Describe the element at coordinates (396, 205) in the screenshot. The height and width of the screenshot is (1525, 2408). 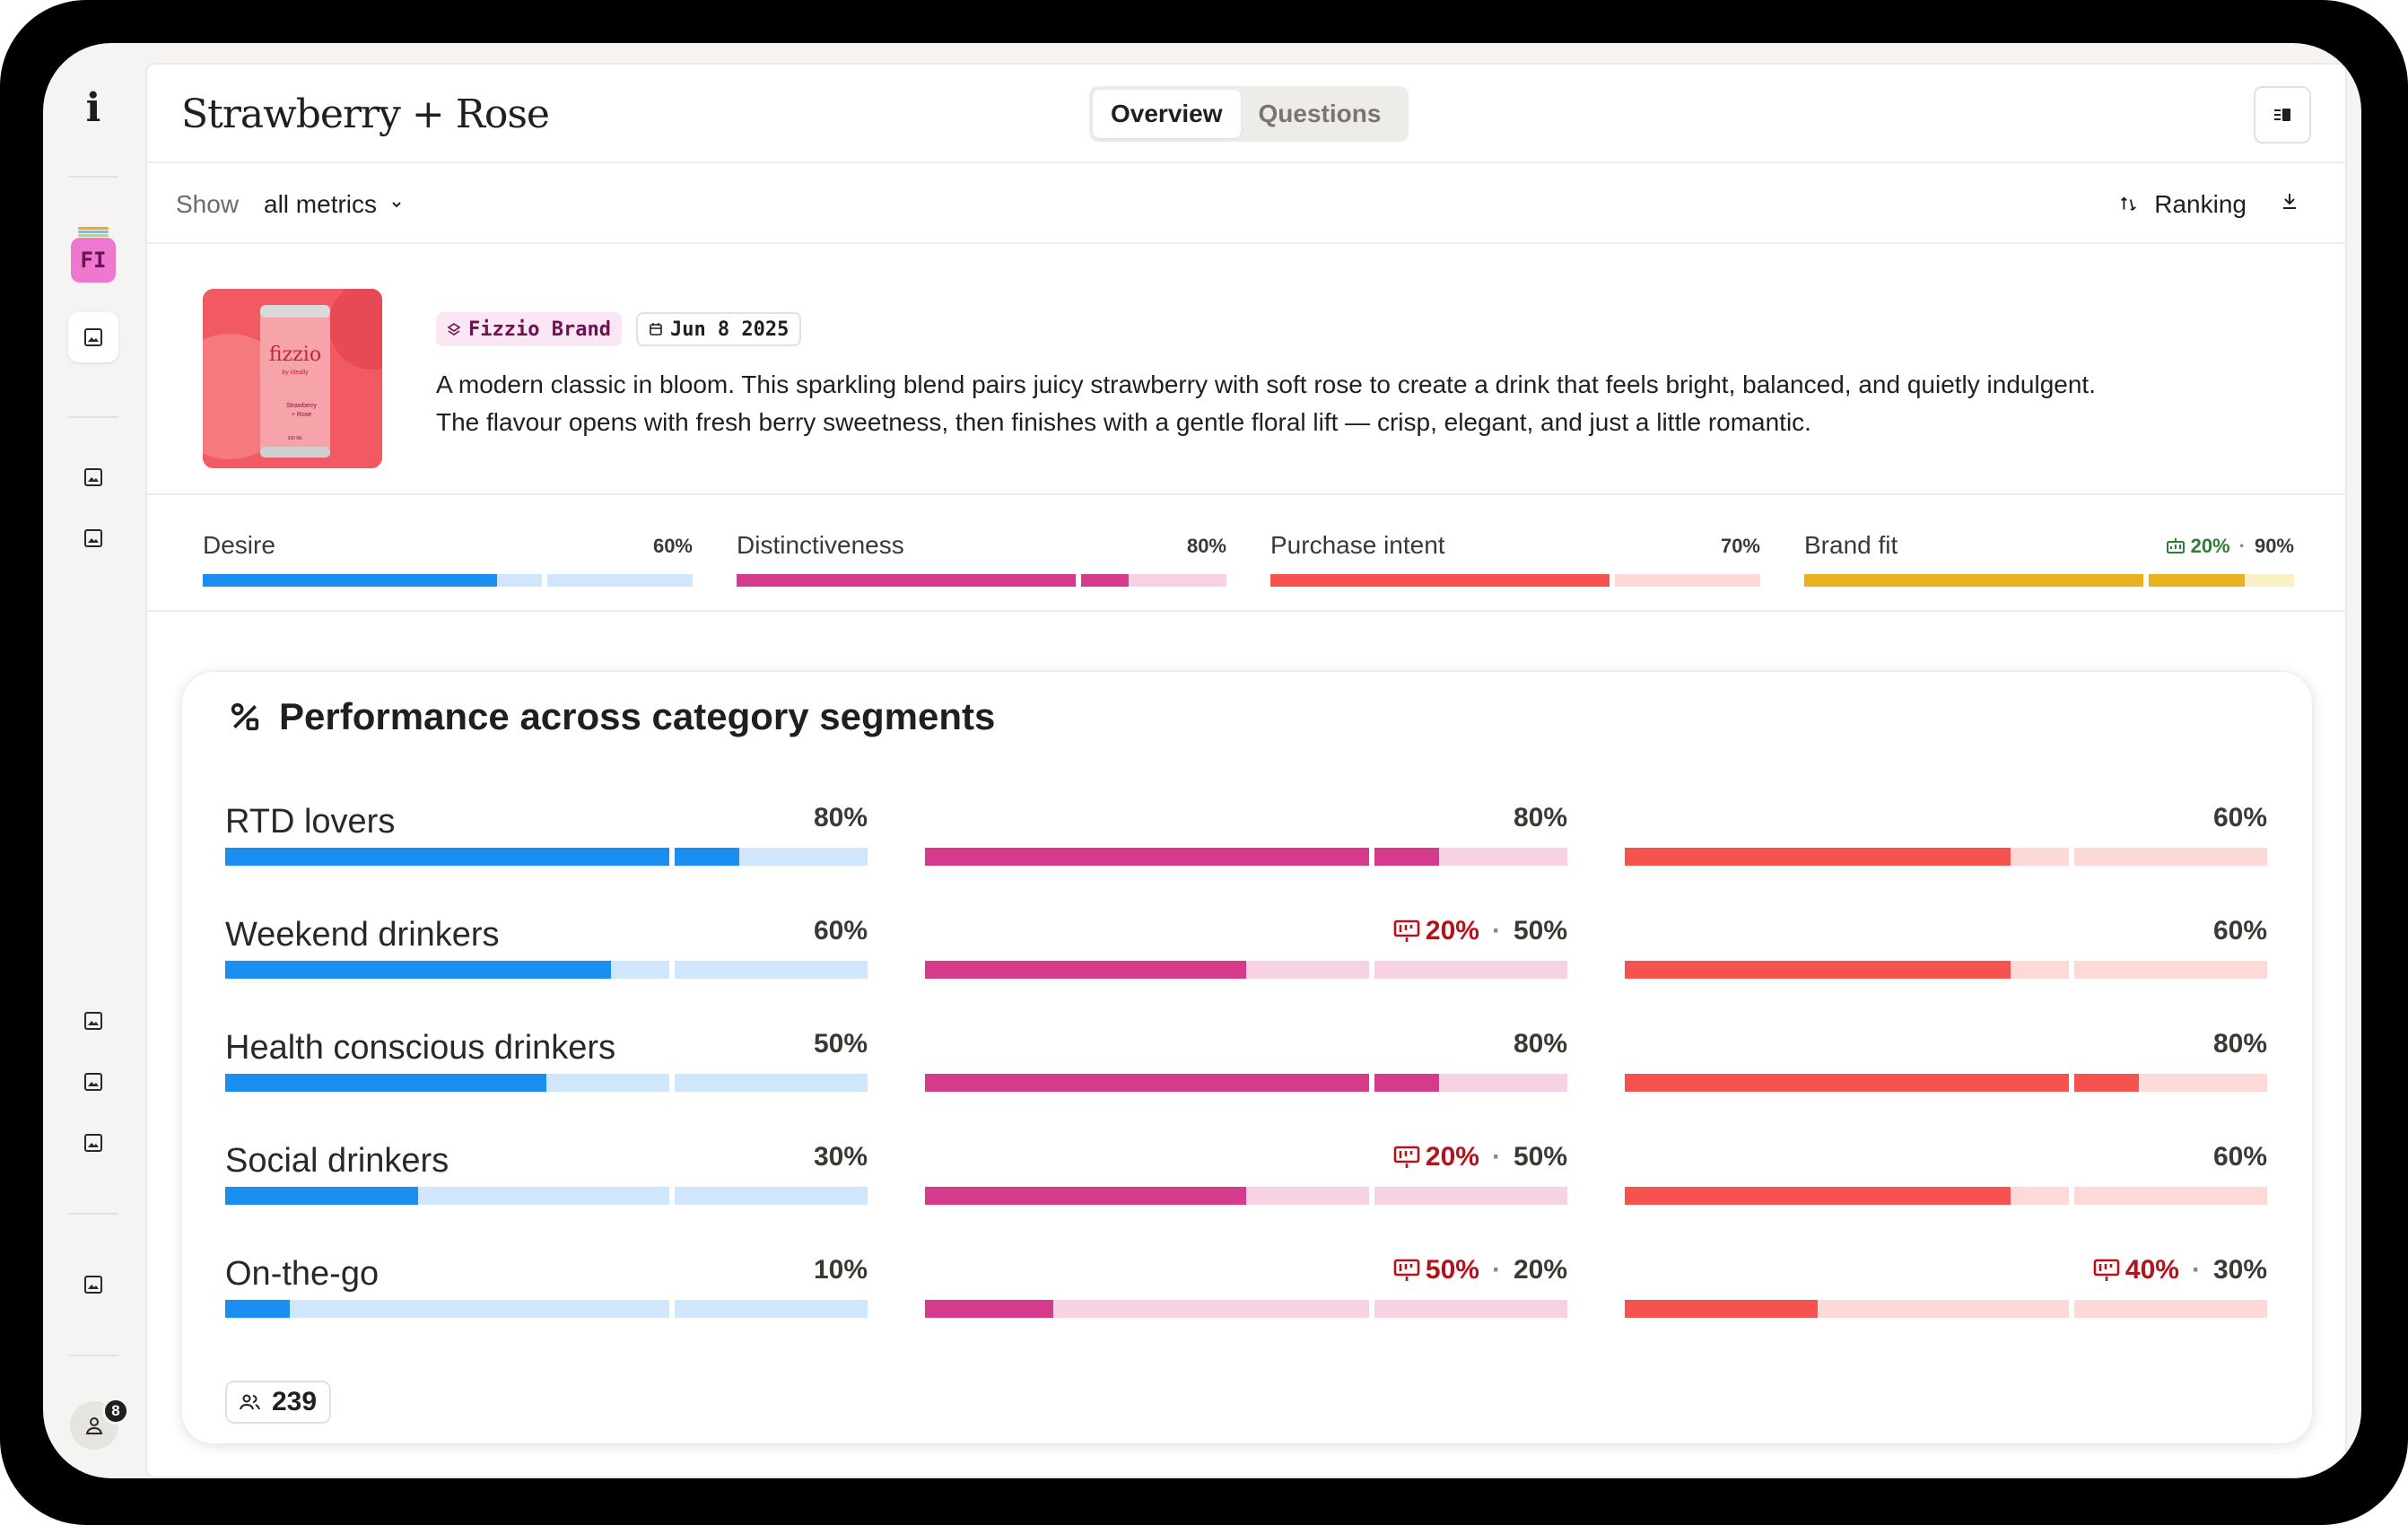
I see `chevron-down-icon` at that location.